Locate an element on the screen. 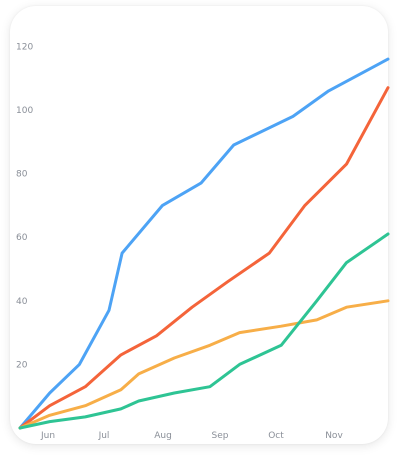  y-tick-label: 80 is located at coordinates (22, 175).